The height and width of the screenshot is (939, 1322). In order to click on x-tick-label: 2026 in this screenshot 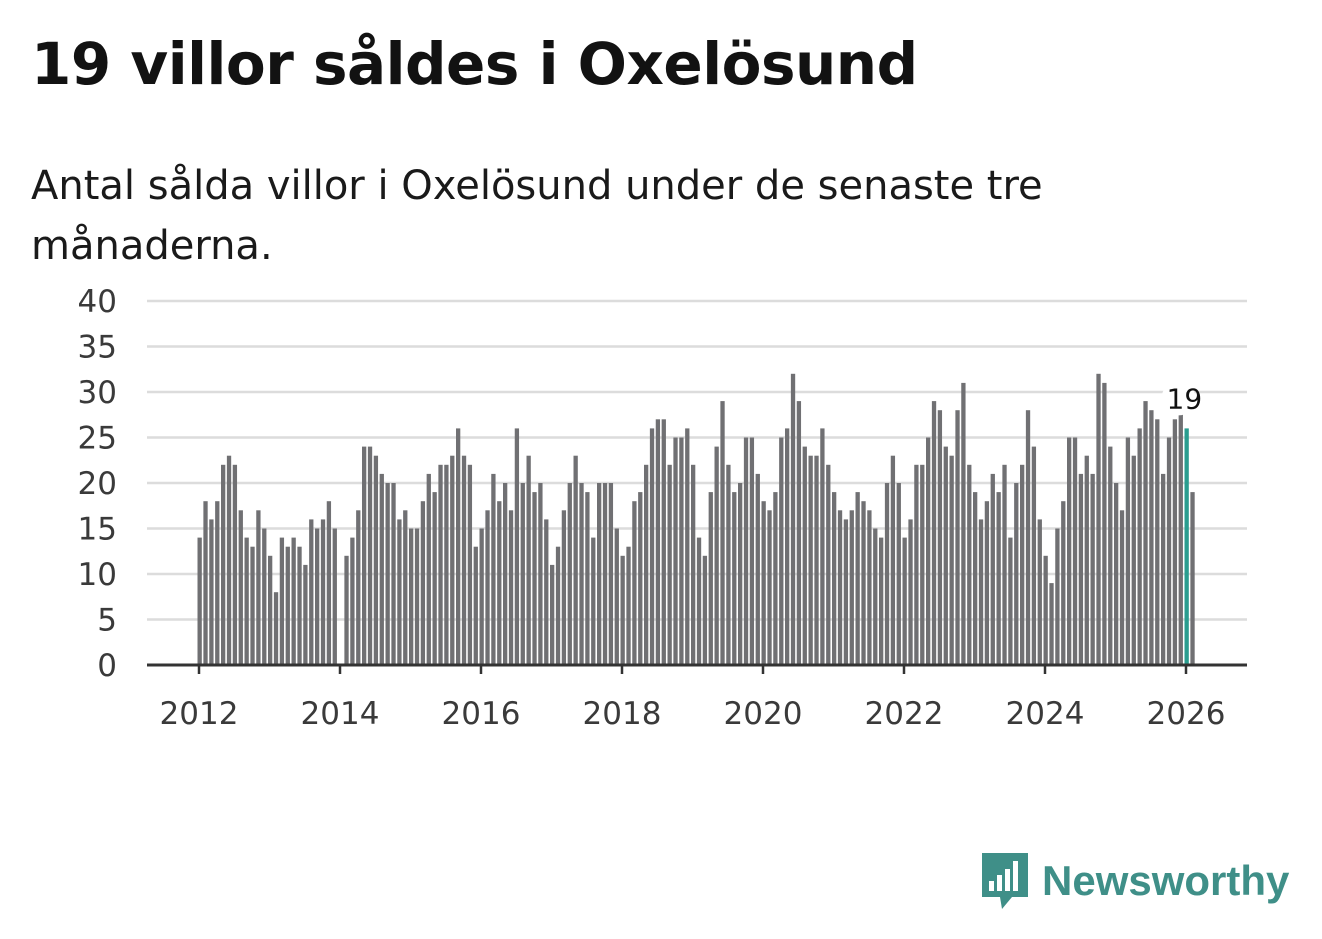, I will do `click(1186, 714)`.